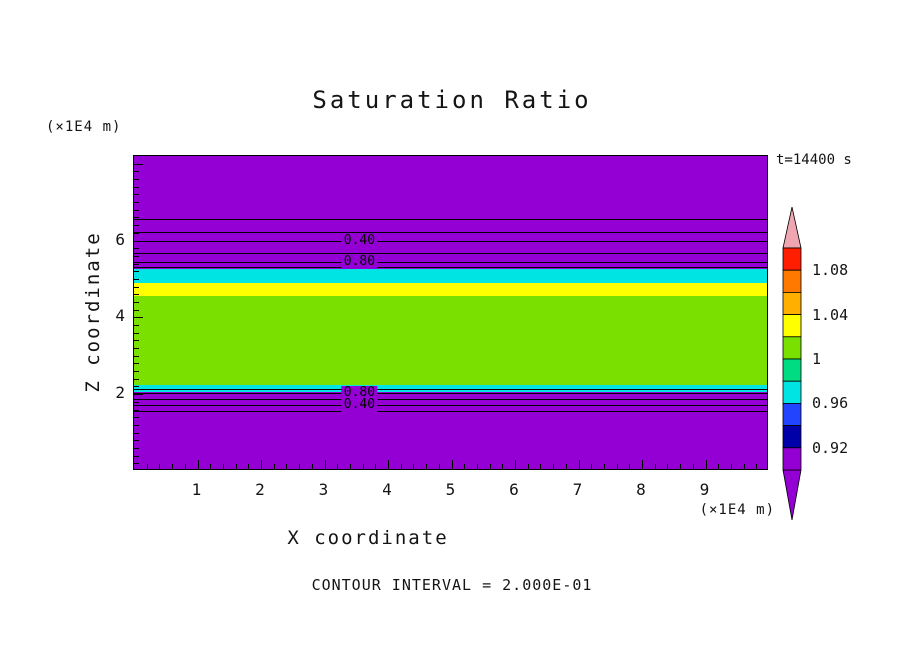 This screenshot has width=904, height=654. I want to click on contour-label: 0.40, so click(359, 240).